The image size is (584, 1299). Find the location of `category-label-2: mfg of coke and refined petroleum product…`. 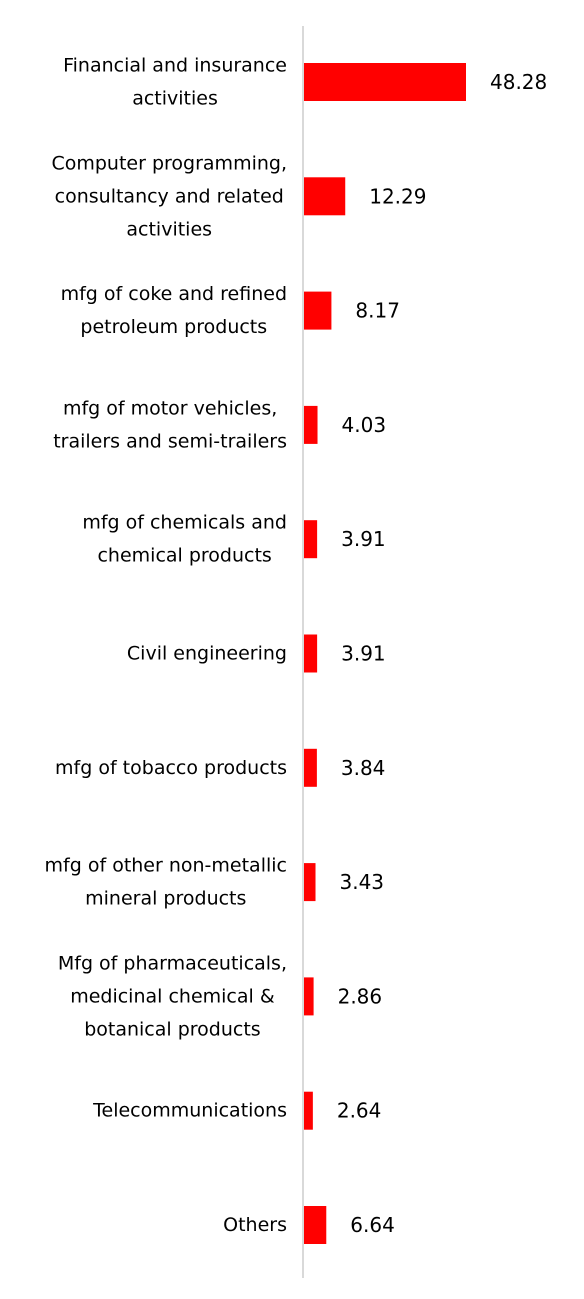

category-label-2: mfg of coke and refined petroleum product… is located at coordinates (174, 310).